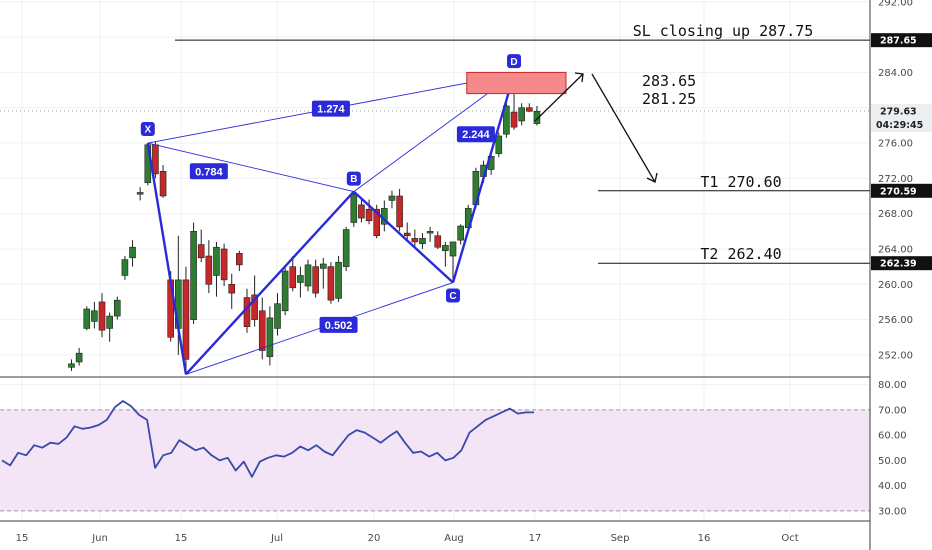 The width and height of the screenshot is (932, 550). I want to click on level-label: SL closing up 287.75, so click(723, 31).